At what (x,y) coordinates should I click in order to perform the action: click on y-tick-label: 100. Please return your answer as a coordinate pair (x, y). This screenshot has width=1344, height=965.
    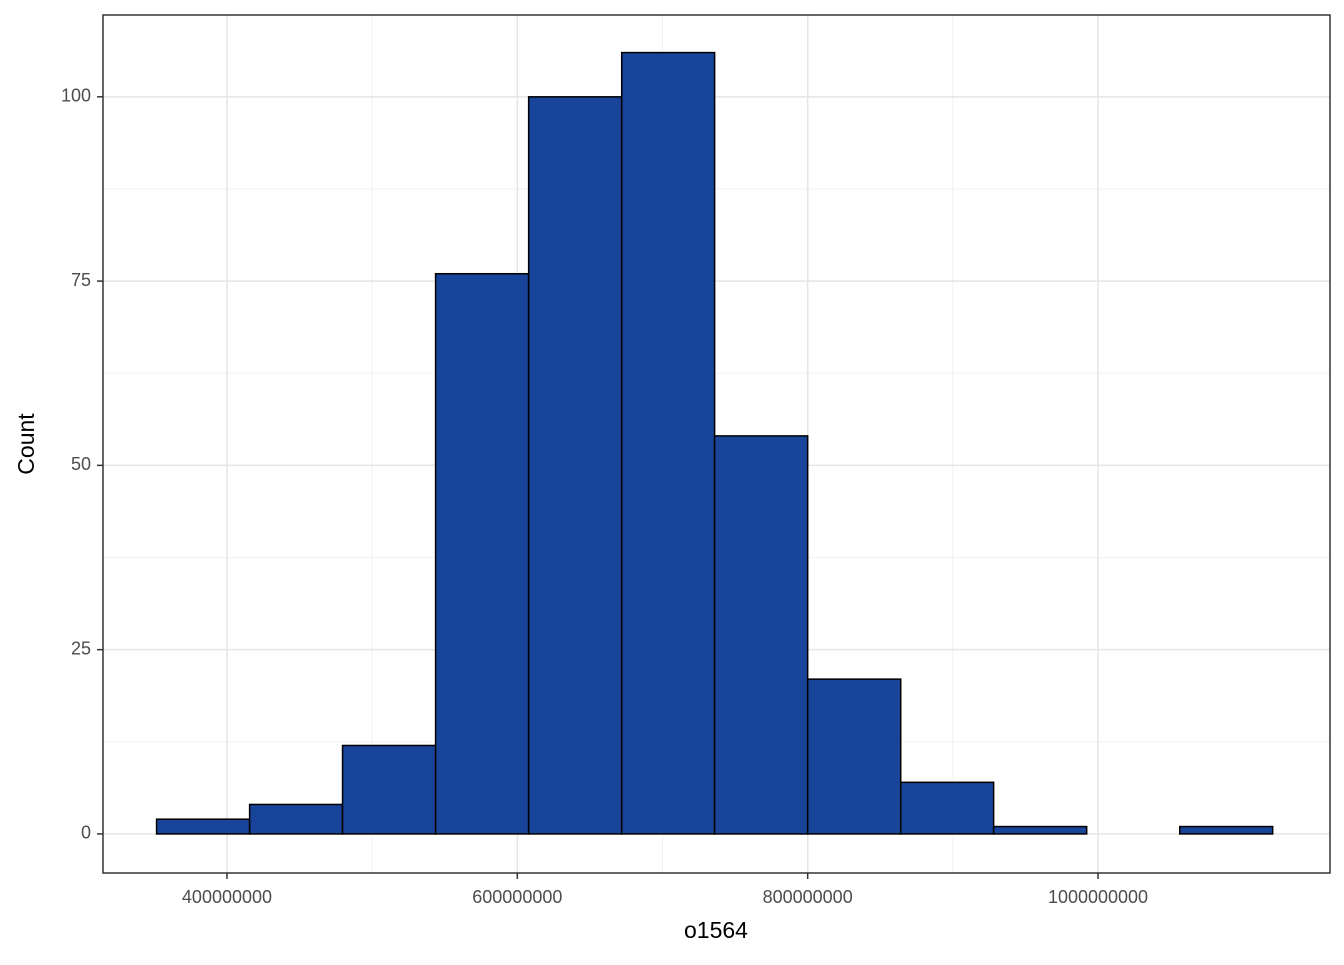
    Looking at the image, I should click on (76, 96).